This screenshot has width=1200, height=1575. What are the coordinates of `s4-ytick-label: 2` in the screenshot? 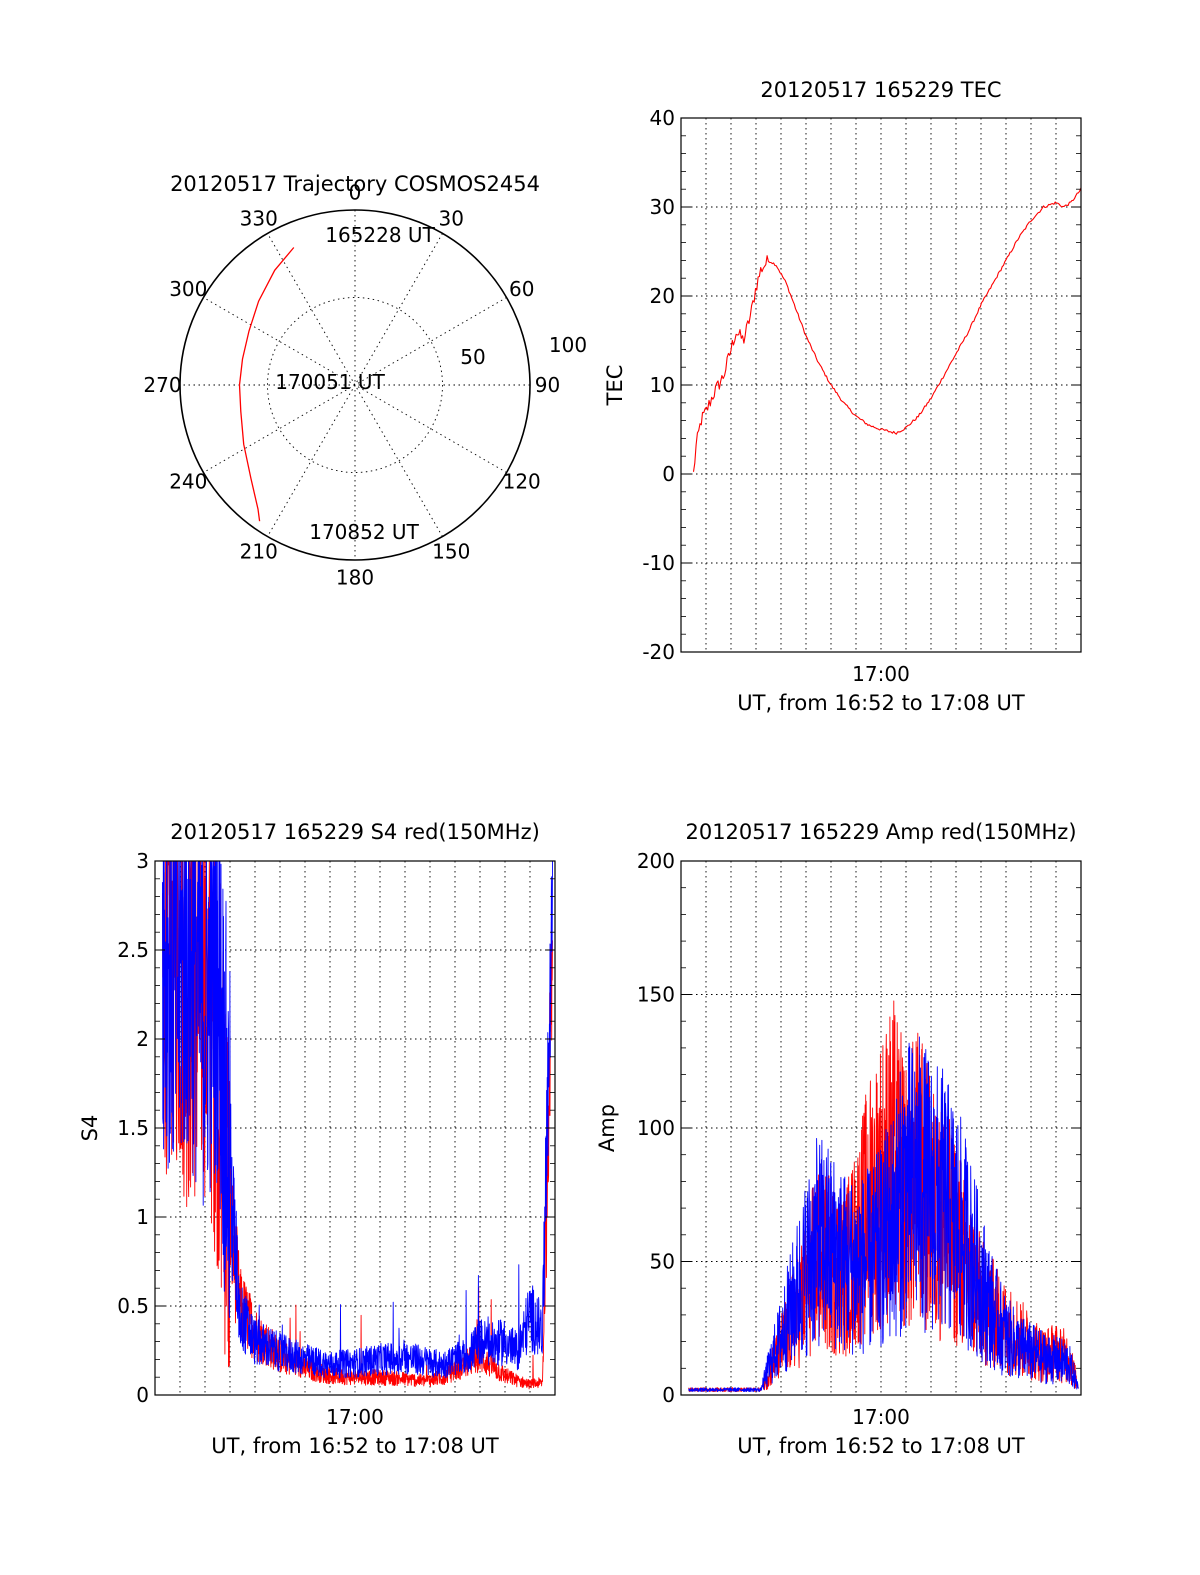 It's located at (142, 1039).